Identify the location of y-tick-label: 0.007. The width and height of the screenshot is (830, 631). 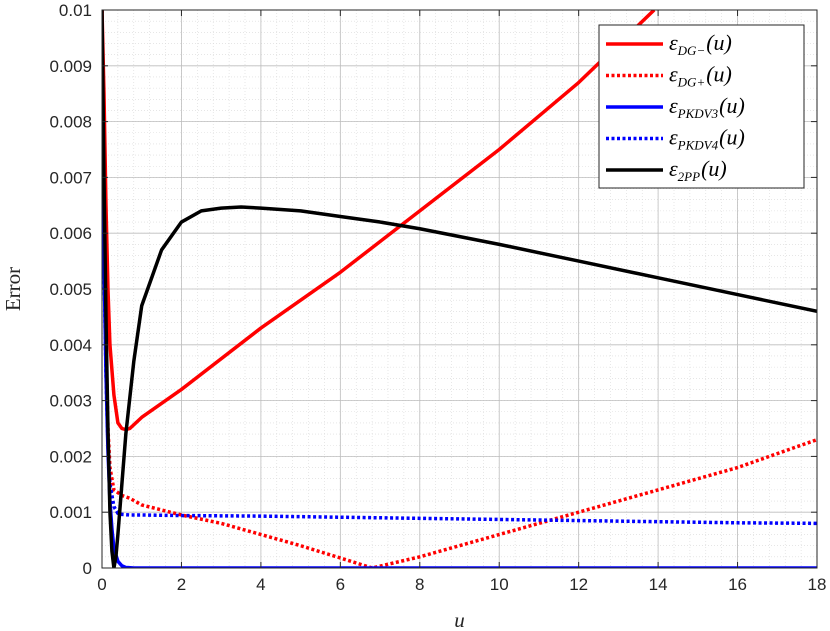
(70, 177).